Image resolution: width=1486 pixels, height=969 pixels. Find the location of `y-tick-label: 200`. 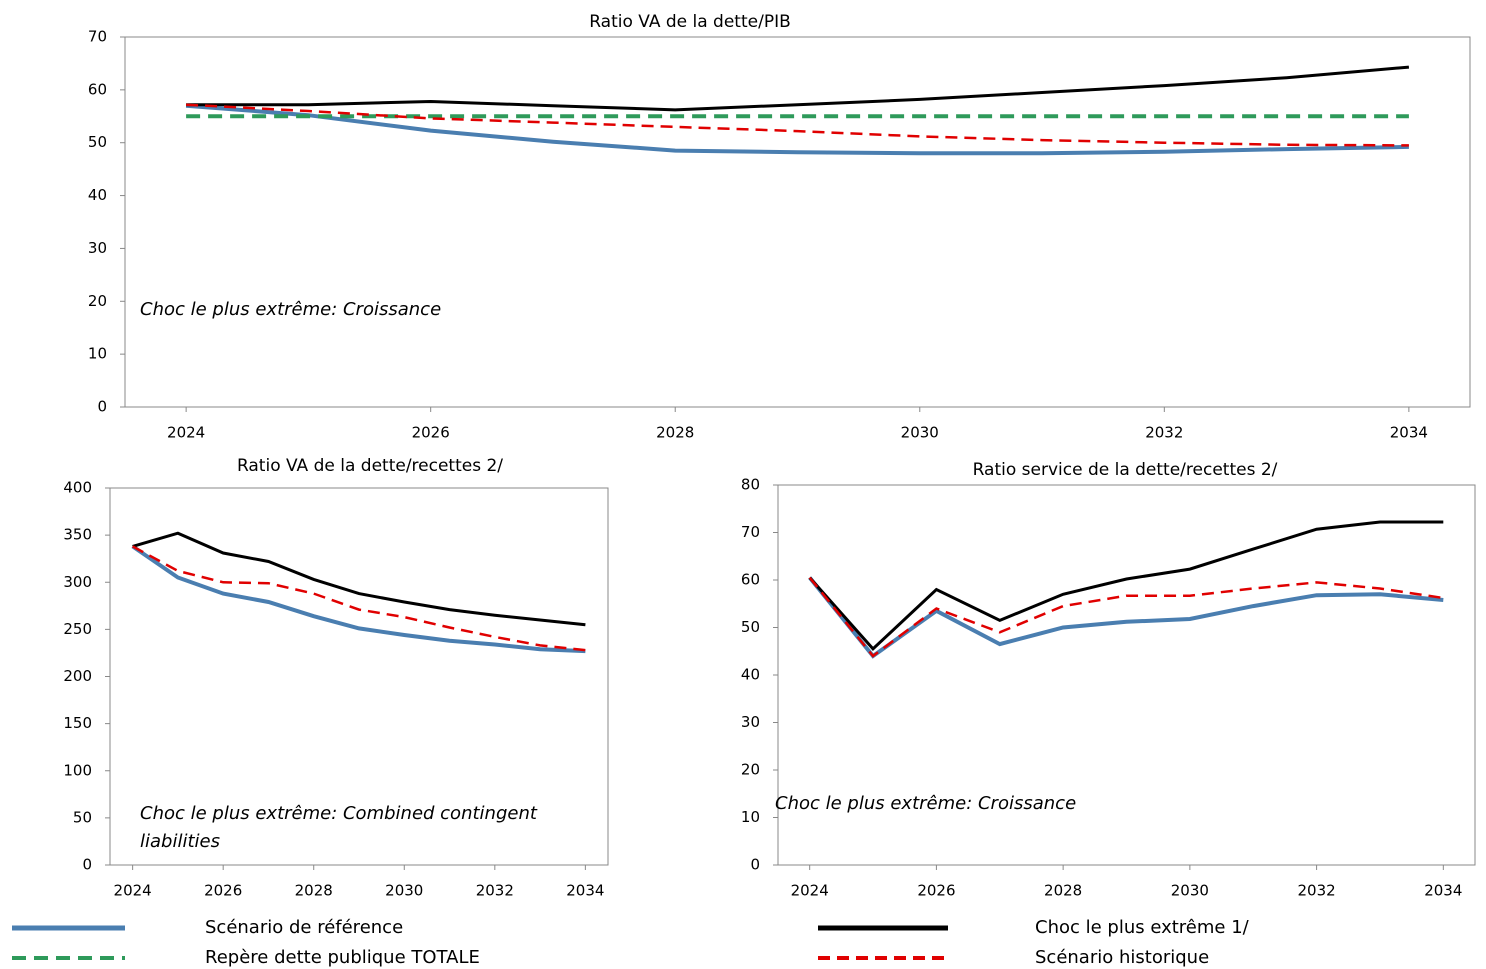

y-tick-label: 200 is located at coordinates (77, 676).